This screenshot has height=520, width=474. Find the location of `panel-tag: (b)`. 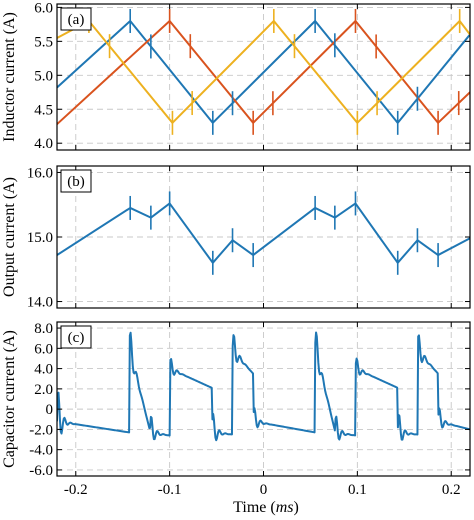

panel-tag: (b) is located at coordinates (76, 182).